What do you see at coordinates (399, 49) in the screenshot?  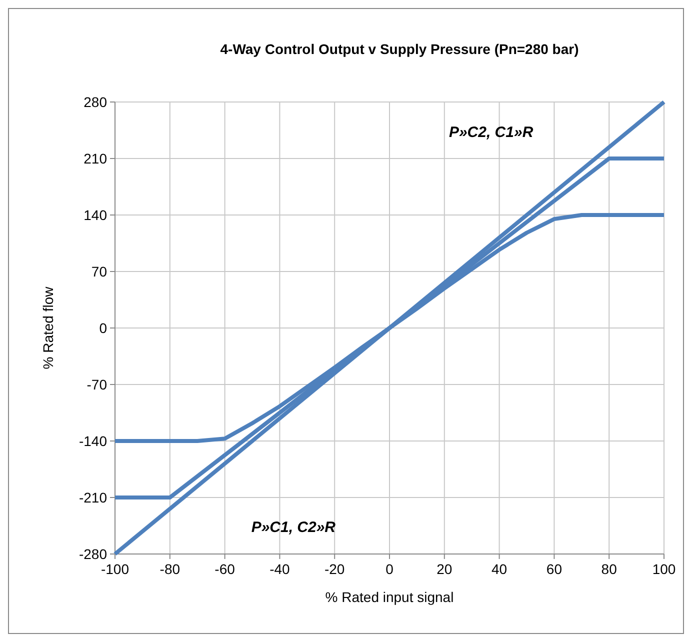 I see `chart-title: 4-Way Control Output v Supply Pressure (Pn=280 bar)` at bounding box center [399, 49].